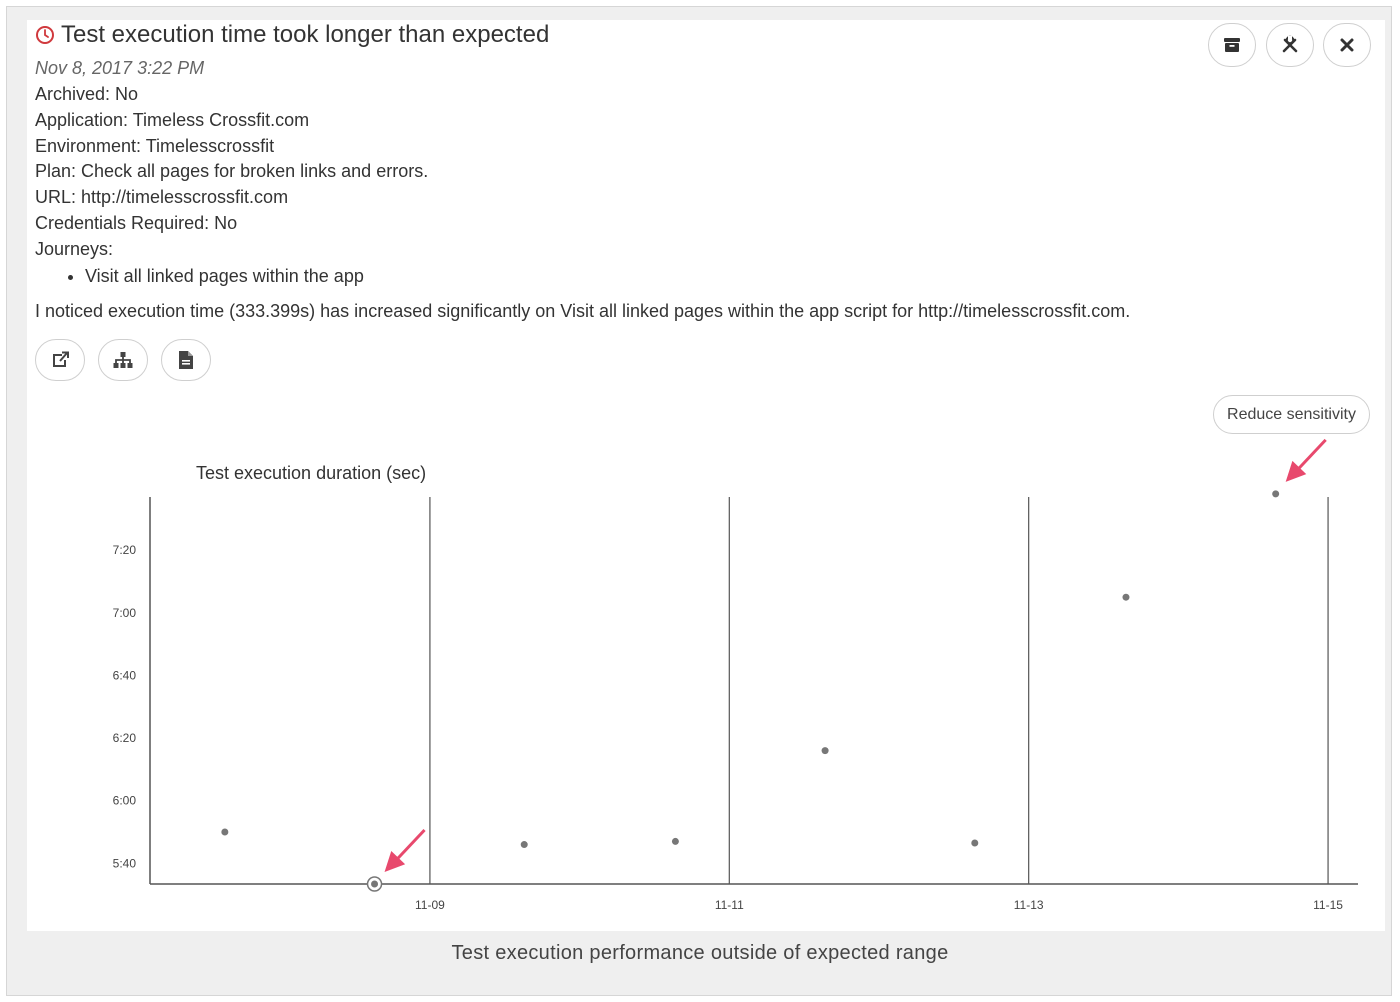  Describe the element at coordinates (1291, 414) in the screenshot. I see `reduce-sensitivity-button: Reduce sensitivity` at that location.